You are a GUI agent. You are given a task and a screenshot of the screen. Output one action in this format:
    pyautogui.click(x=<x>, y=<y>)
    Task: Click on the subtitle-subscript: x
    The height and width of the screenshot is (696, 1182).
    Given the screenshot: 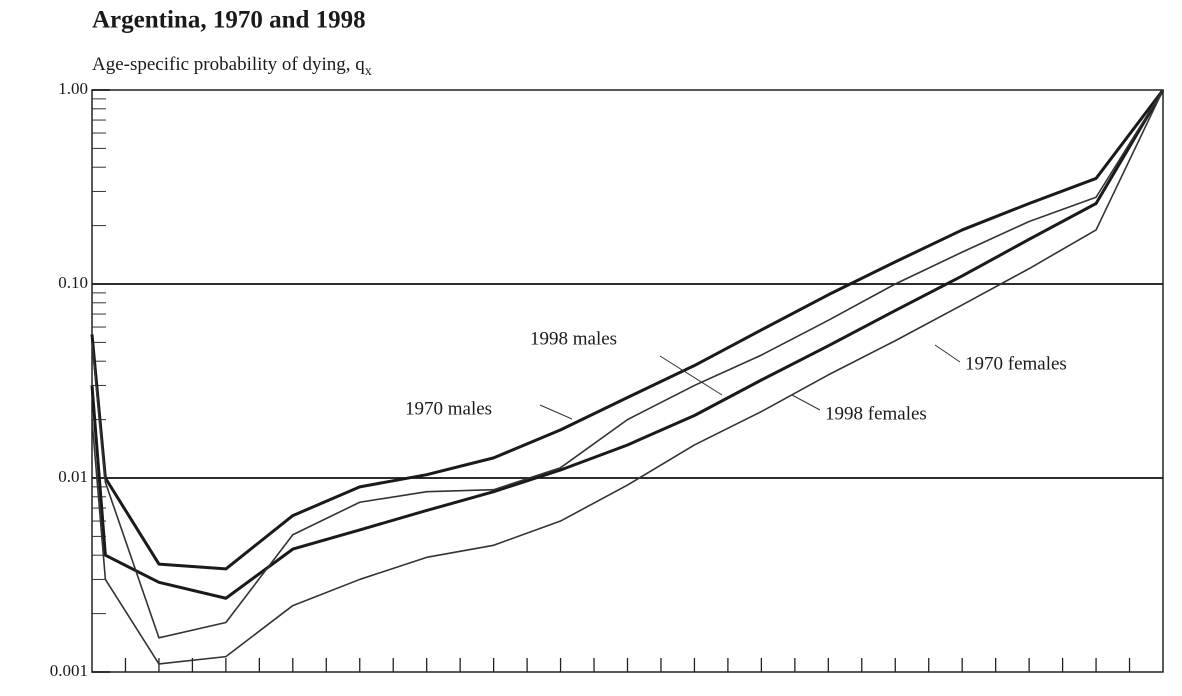 What is the action you would take?
    pyautogui.click(x=368, y=71)
    